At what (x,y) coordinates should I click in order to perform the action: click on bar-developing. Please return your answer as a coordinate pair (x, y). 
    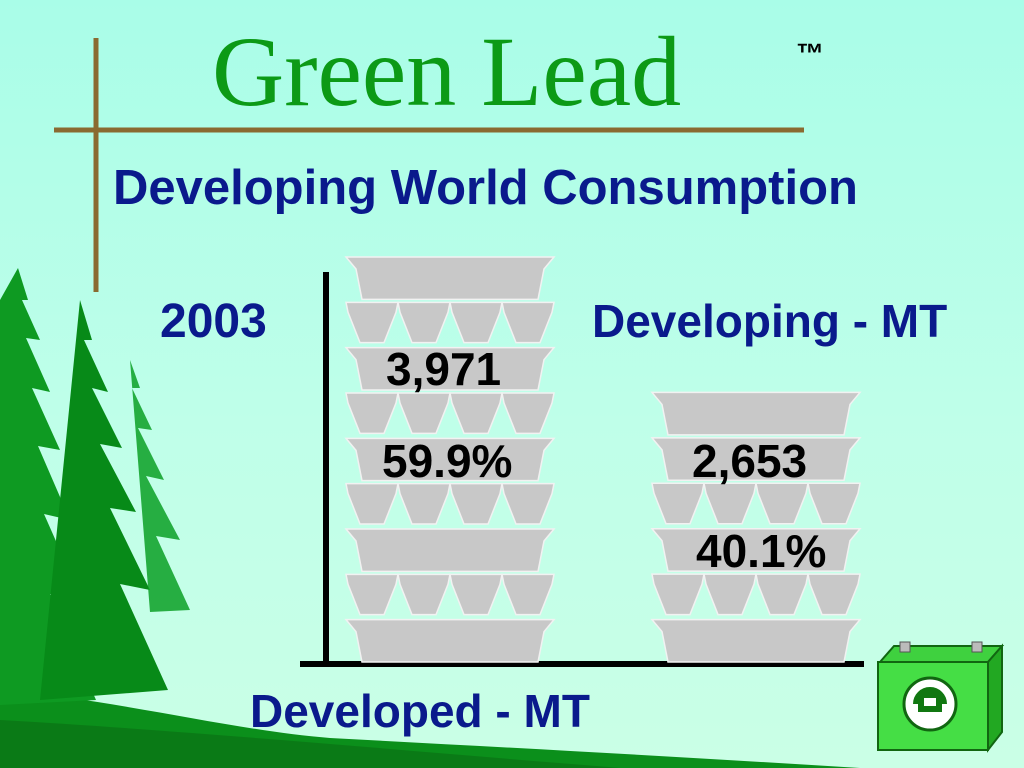
    Looking at the image, I should click on (756, 527).